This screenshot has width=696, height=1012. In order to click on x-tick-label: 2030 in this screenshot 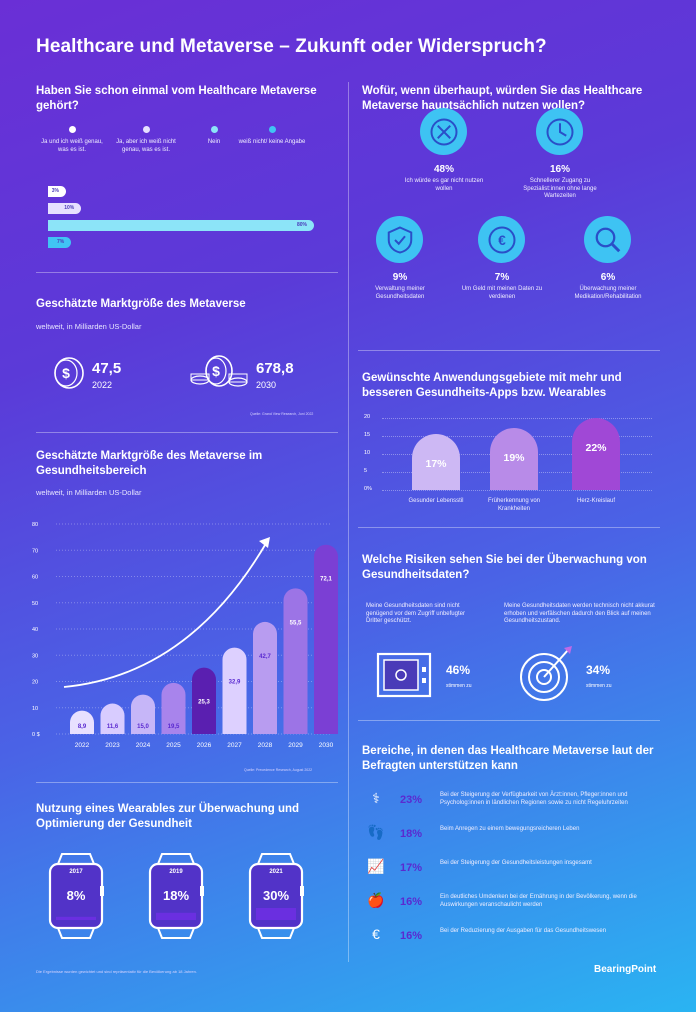, I will do `click(326, 745)`.